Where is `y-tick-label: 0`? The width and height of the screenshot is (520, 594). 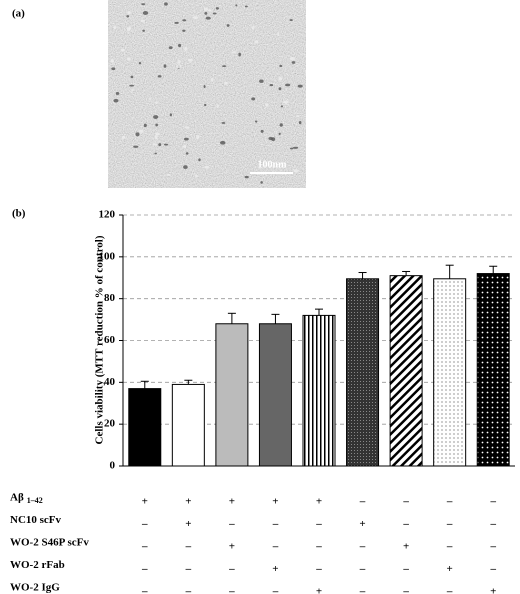
y-tick-label: 0 is located at coordinates (113, 466).